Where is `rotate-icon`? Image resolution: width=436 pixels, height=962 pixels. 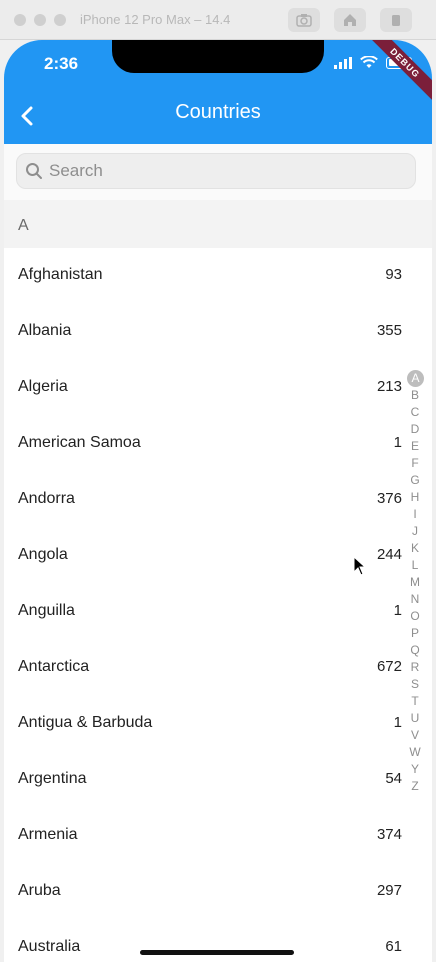 rotate-icon is located at coordinates (396, 20).